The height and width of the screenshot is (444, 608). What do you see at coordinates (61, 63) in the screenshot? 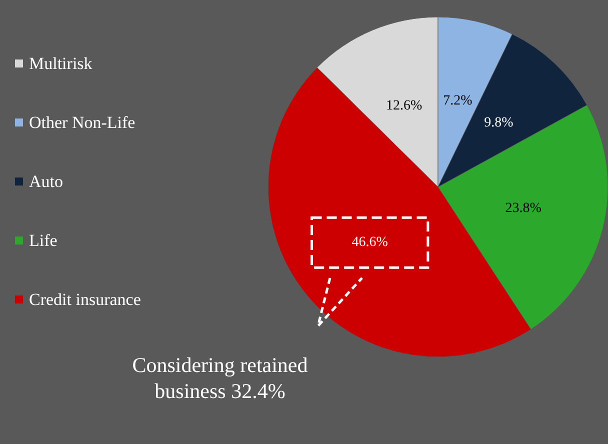
I see `legend-label: Multirisk` at bounding box center [61, 63].